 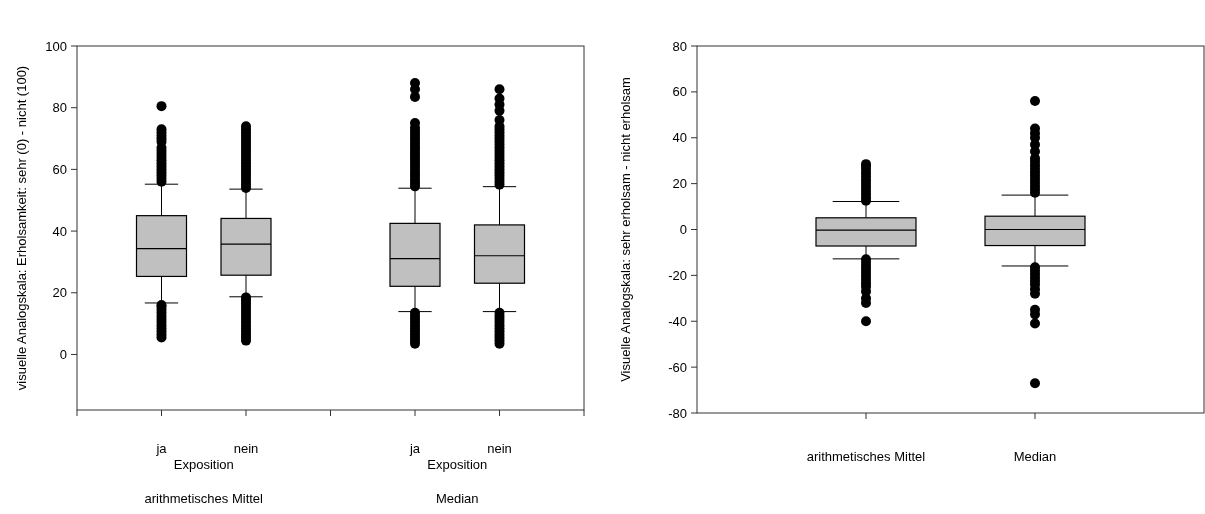 What do you see at coordinates (866, 456) in the screenshot?
I see `x-tick-label: arithmetisches Mittel` at bounding box center [866, 456].